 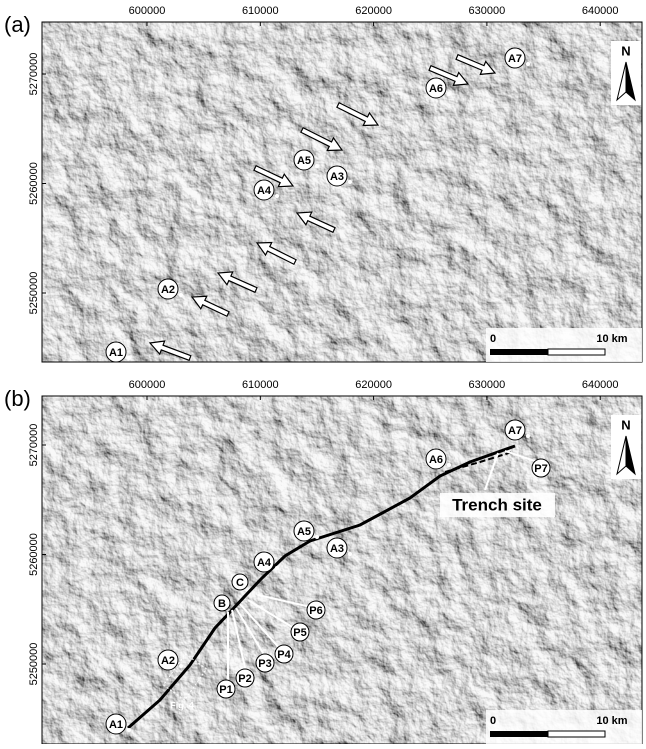 I want to click on trench-label: Trench site, so click(x=497, y=504).